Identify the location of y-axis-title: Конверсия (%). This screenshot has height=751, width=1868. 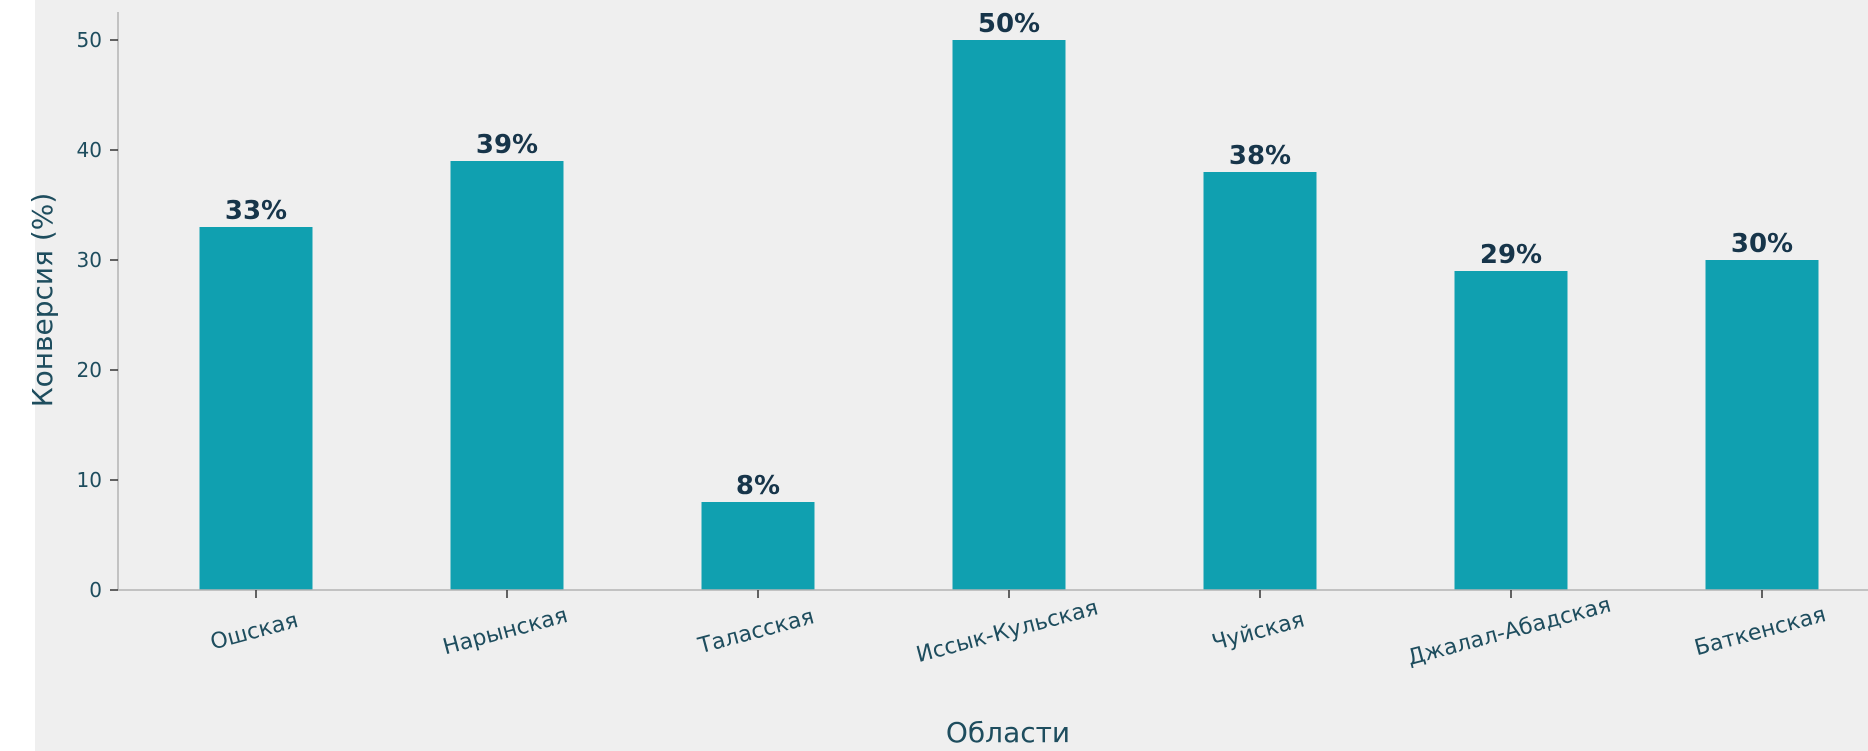
(42, 300).